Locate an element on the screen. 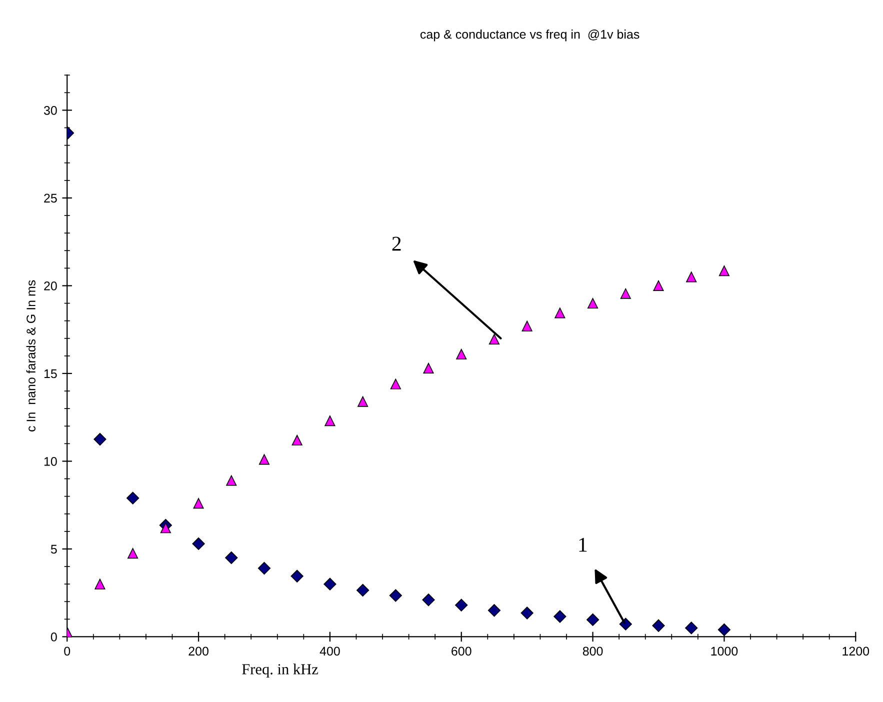 The width and height of the screenshot is (883, 702). y-tick-label: 10 is located at coordinates (50, 461).